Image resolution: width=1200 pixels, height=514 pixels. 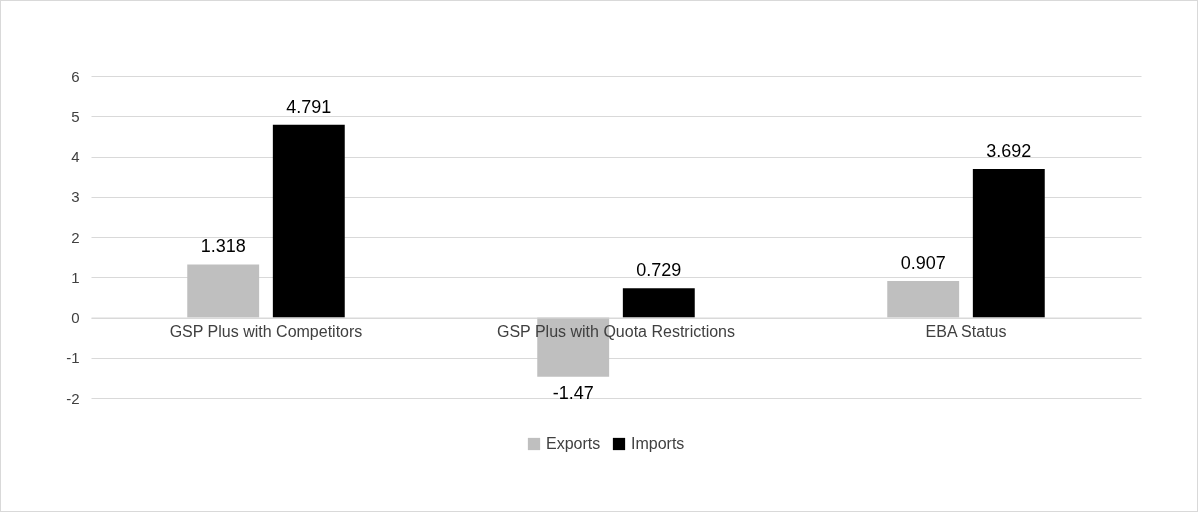 What do you see at coordinates (75, 116) in the screenshot?
I see `y-tick-label: 5` at bounding box center [75, 116].